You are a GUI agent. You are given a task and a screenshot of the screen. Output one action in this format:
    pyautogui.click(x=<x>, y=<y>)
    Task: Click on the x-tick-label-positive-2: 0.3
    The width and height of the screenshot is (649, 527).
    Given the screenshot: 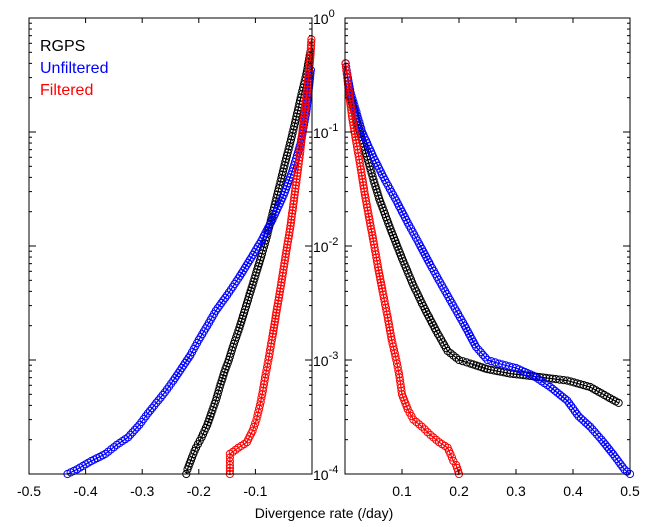 What is the action you would take?
    pyautogui.click(x=516, y=491)
    